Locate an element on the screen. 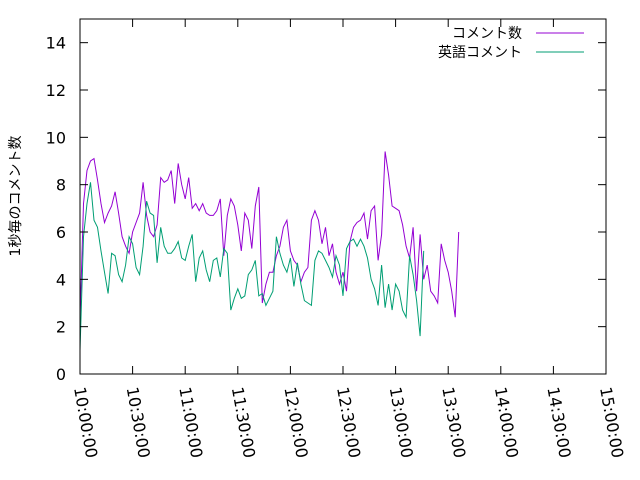 This screenshot has height=480, width=640. x-tick-label: 12:00:00 is located at coordinates (295, 422).